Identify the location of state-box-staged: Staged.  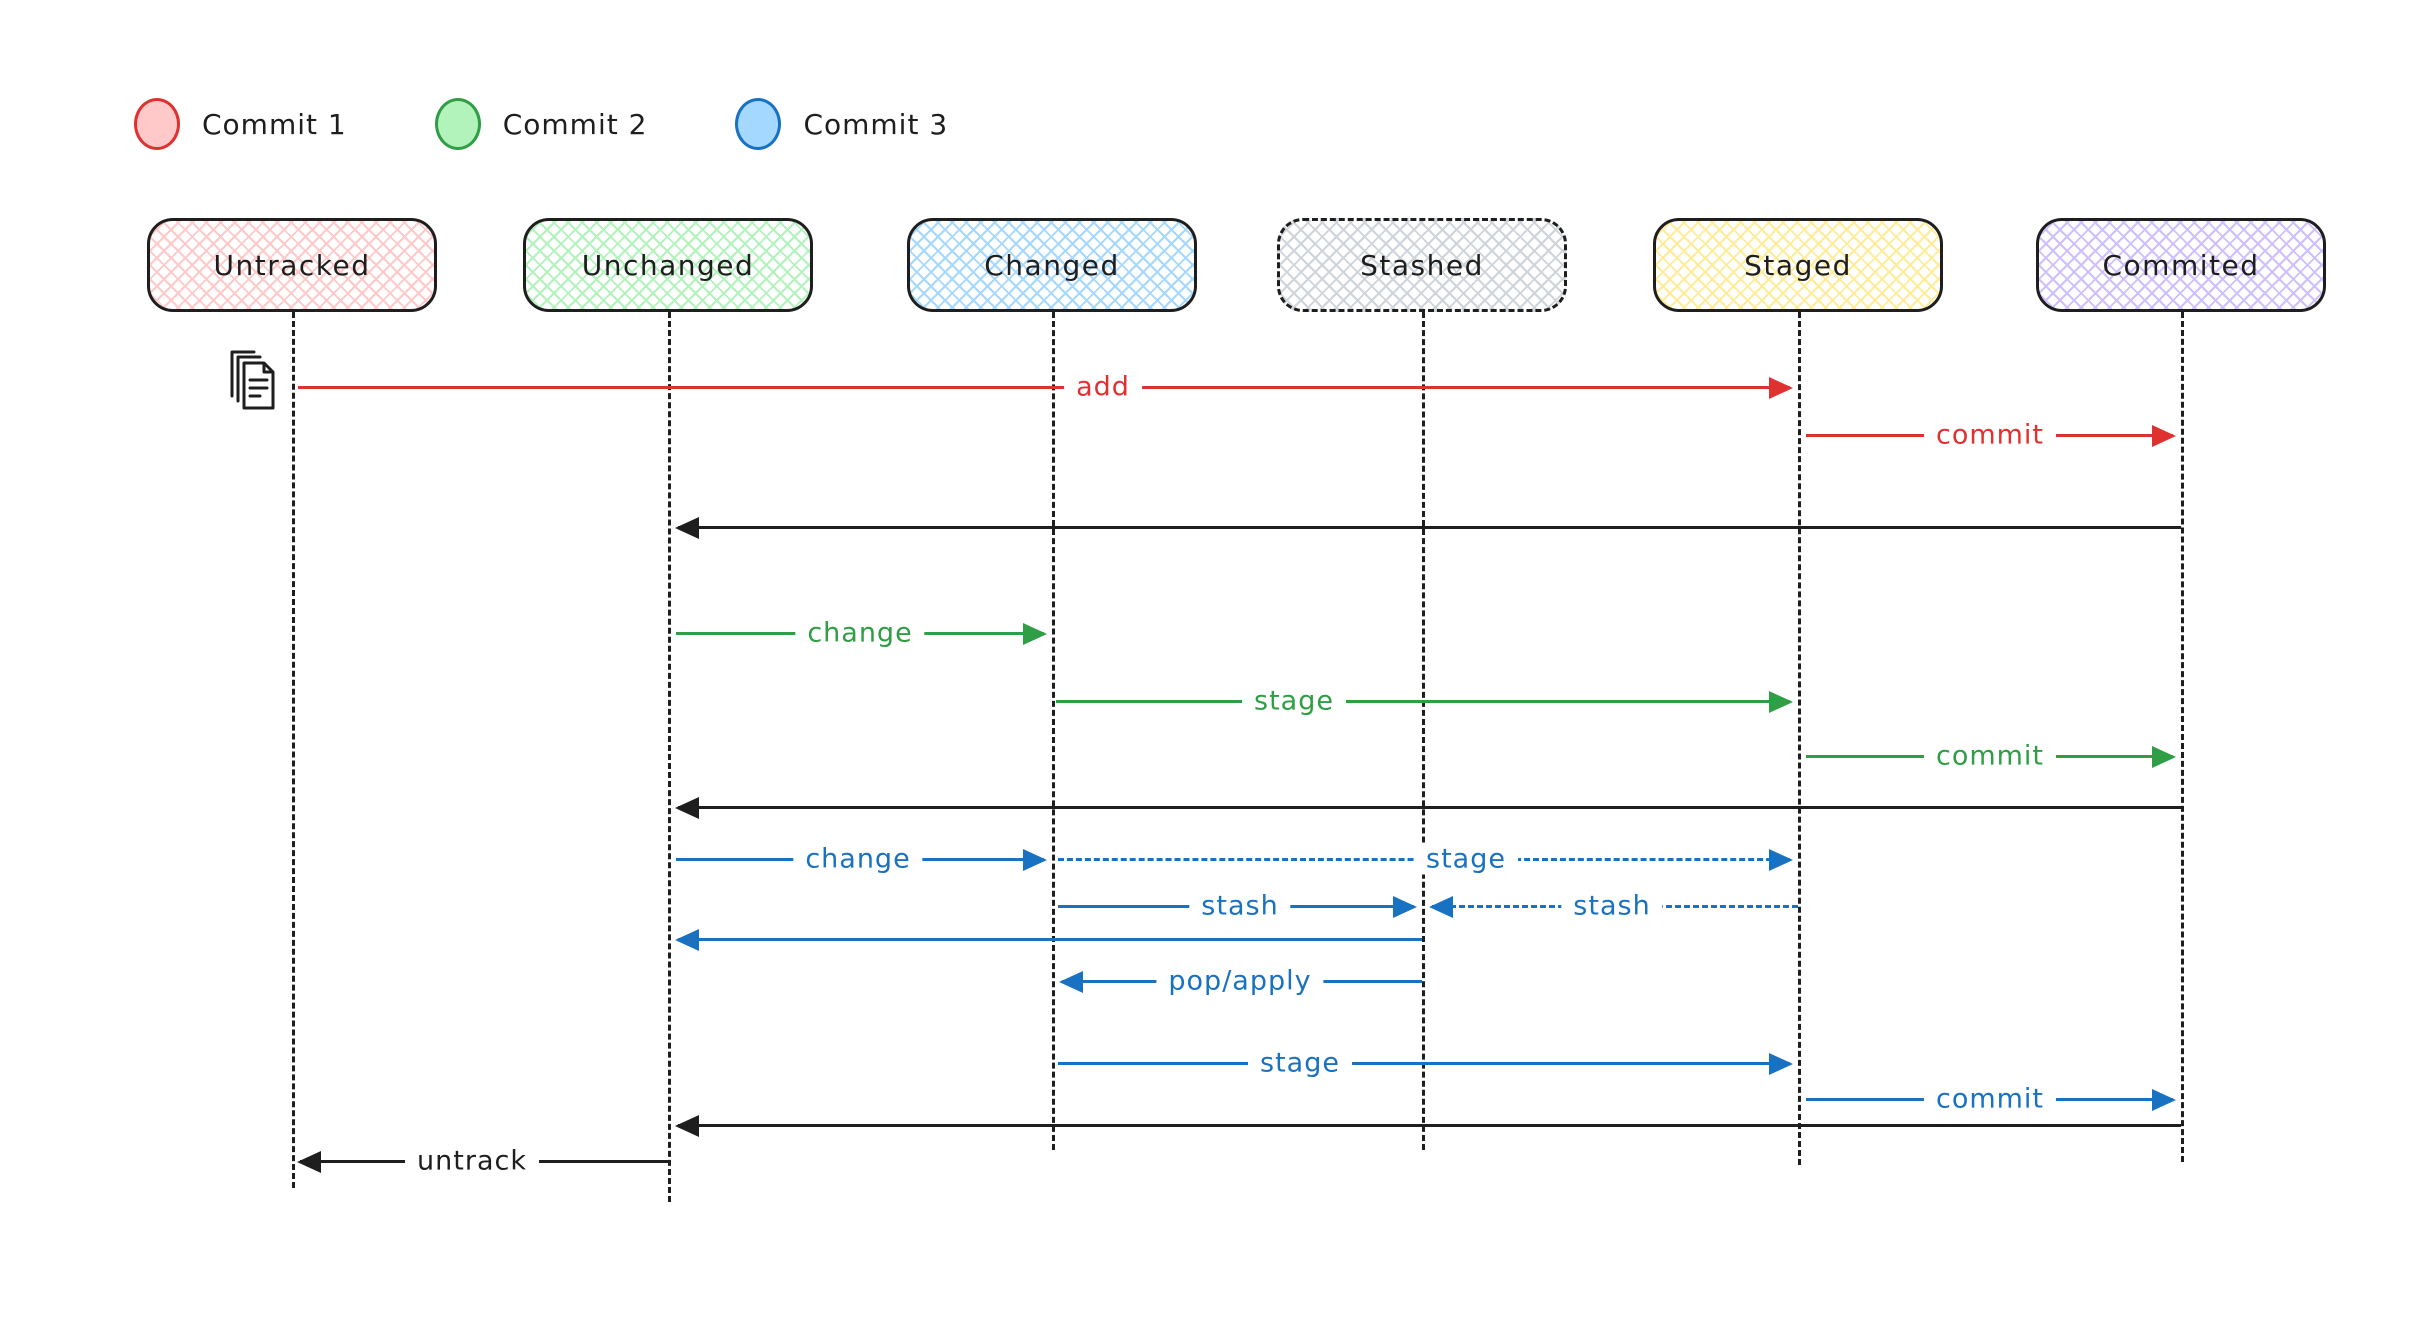
(1798, 265).